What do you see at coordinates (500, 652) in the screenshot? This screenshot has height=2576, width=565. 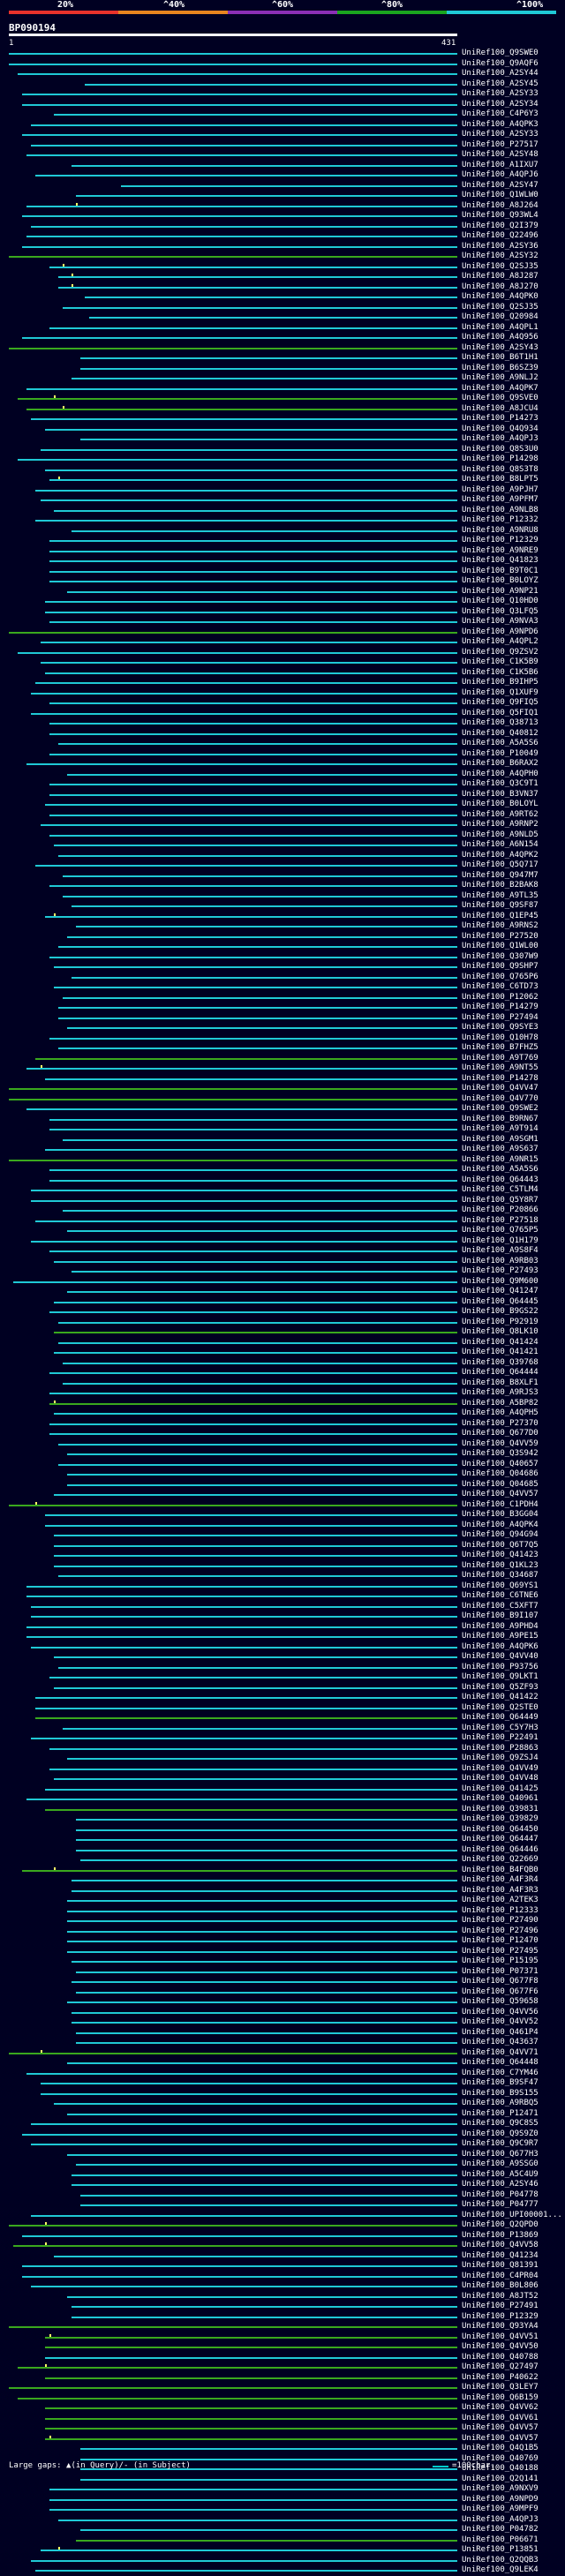 I see `hit-id-link: UniRef100_Q9ZSV2` at bounding box center [500, 652].